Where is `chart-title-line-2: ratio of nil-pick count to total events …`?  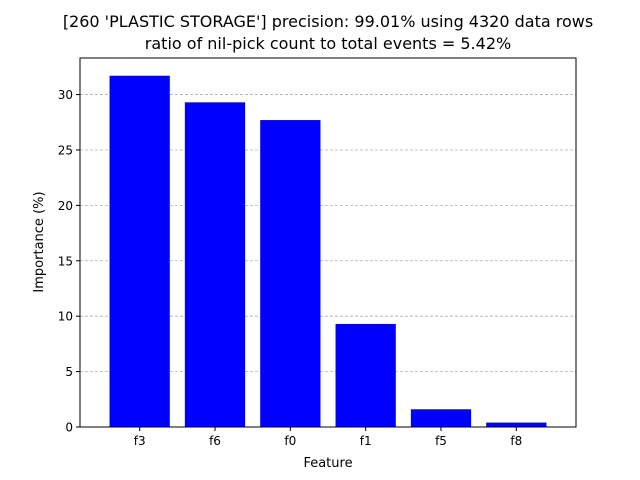
chart-title-line-2: ratio of nil-pick count to total events … is located at coordinates (328, 43).